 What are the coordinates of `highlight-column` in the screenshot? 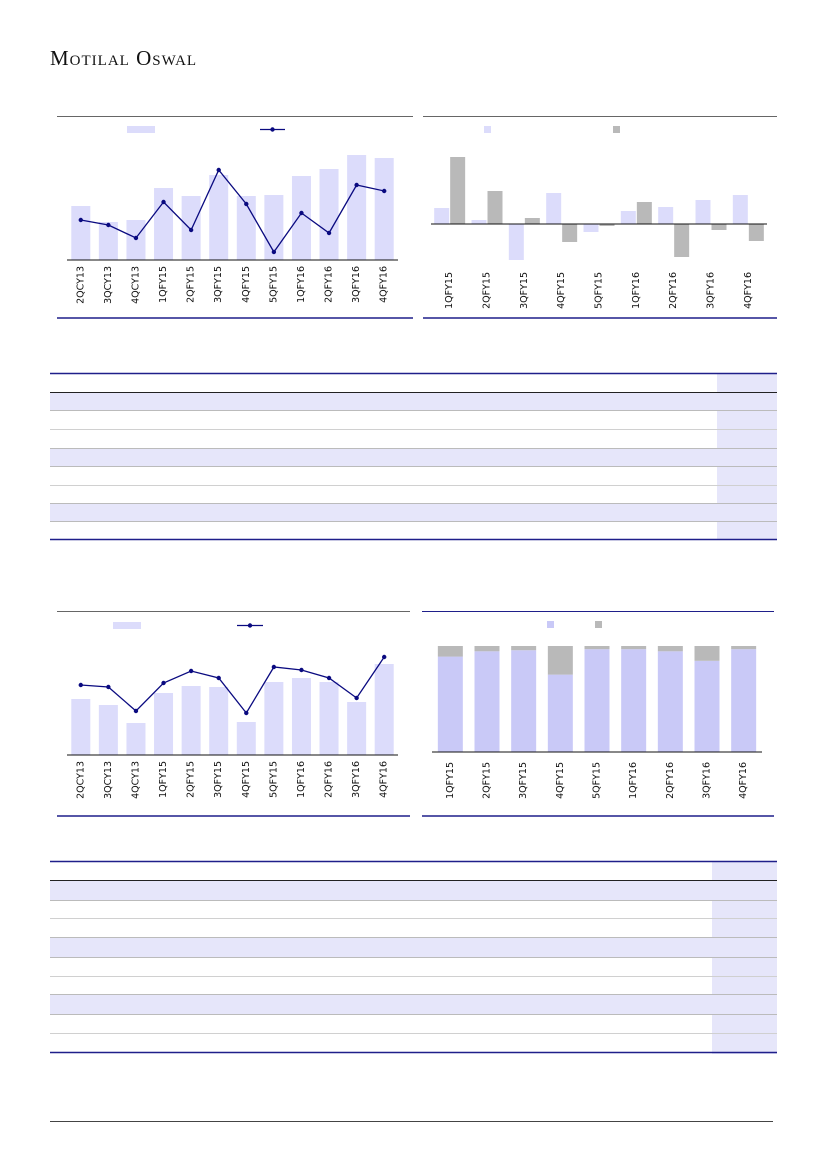 It's located at (747, 457).